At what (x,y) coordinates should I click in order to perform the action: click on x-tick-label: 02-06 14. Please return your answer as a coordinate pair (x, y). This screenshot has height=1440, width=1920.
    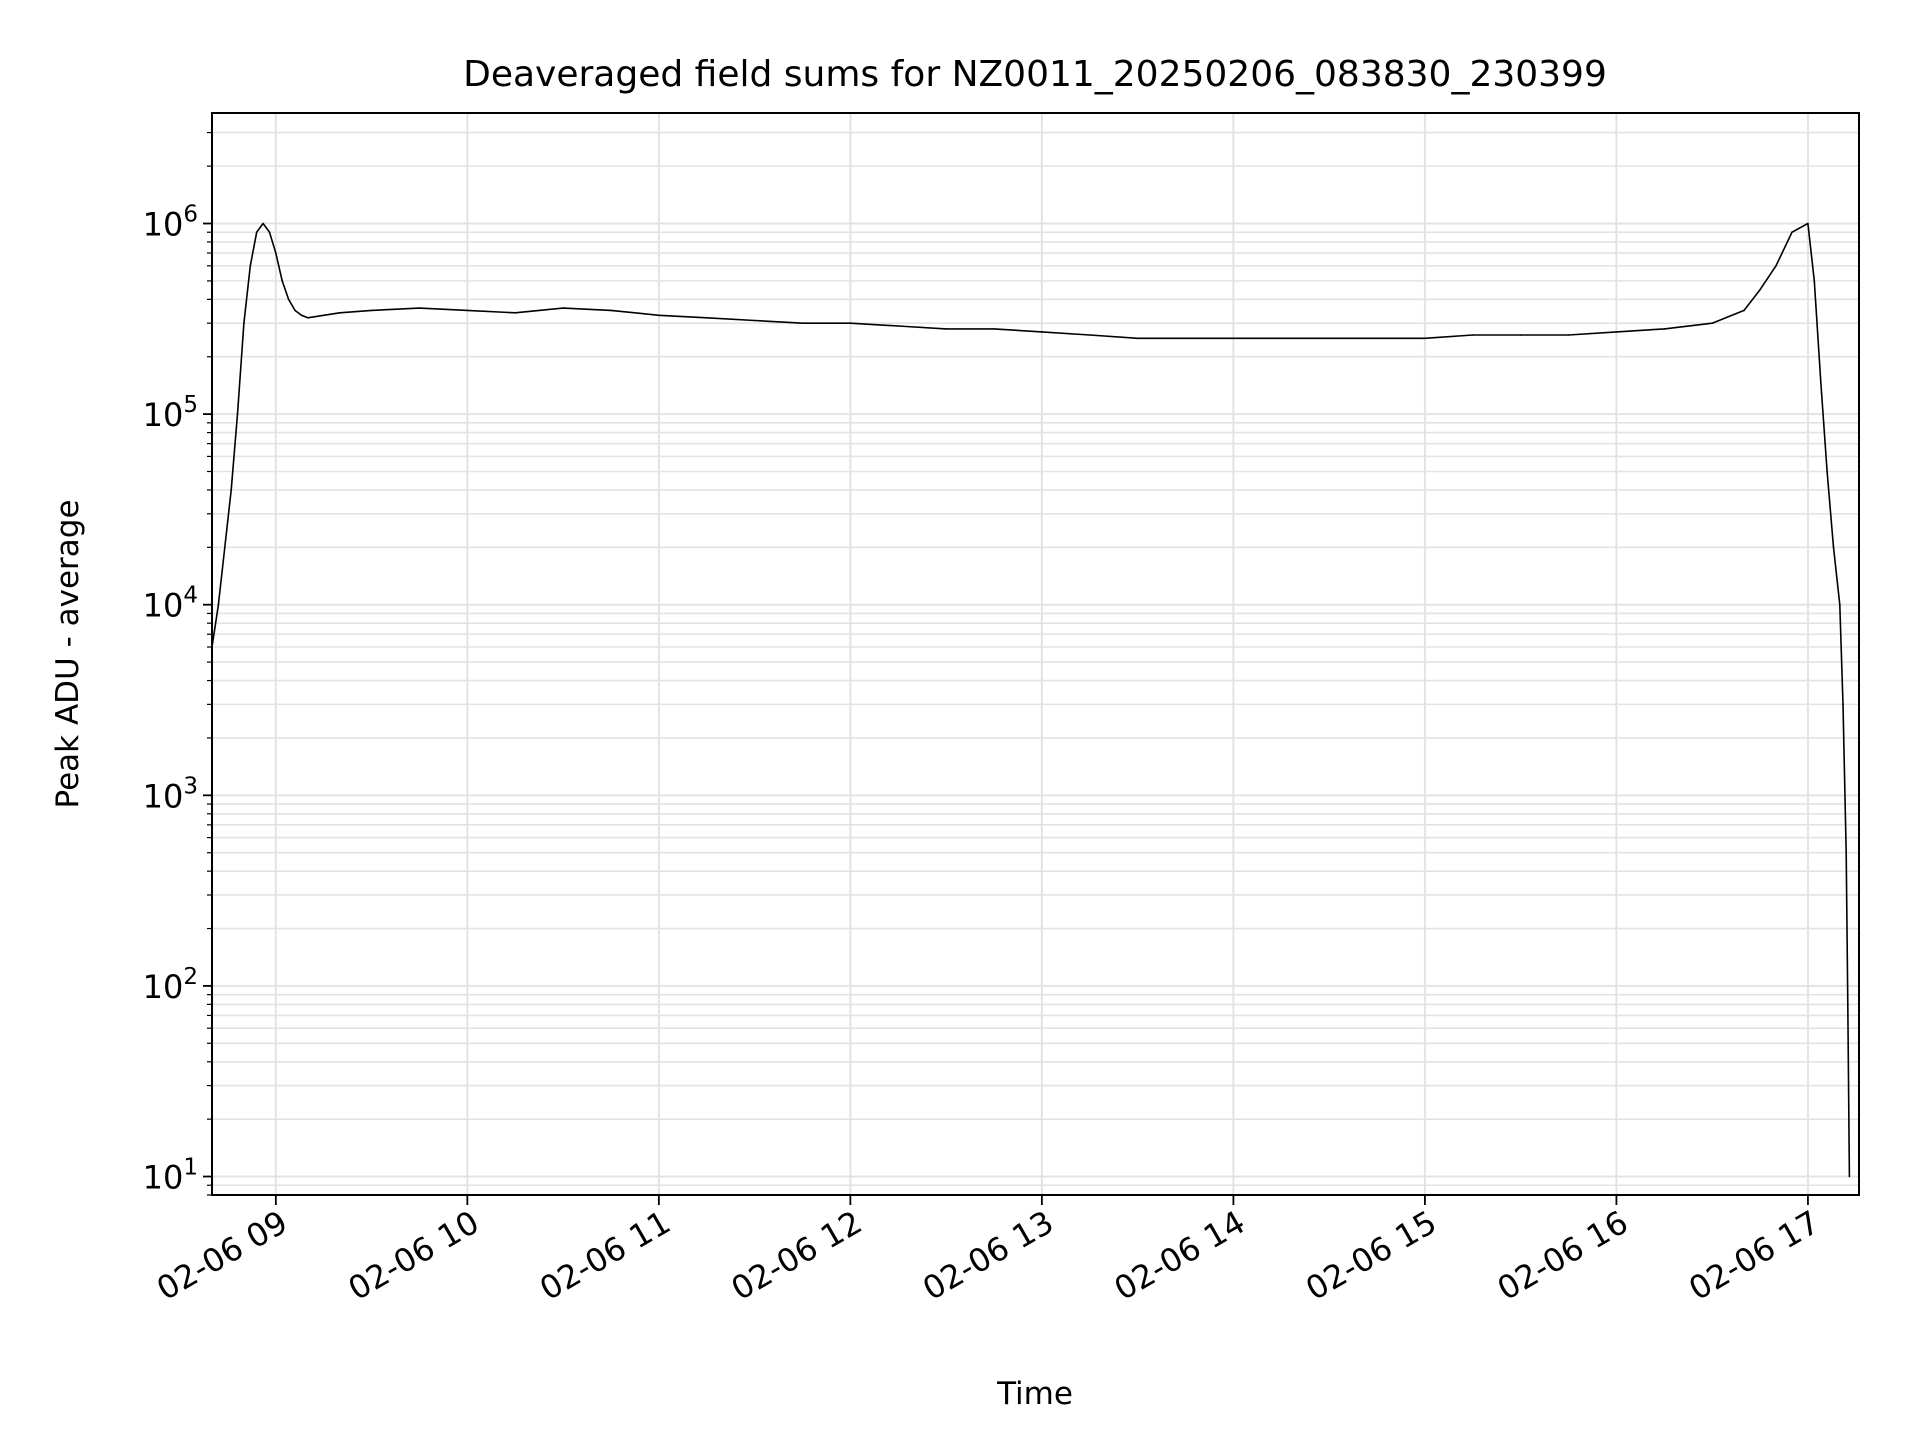
    Looking at the image, I should click on (1180, 1255).